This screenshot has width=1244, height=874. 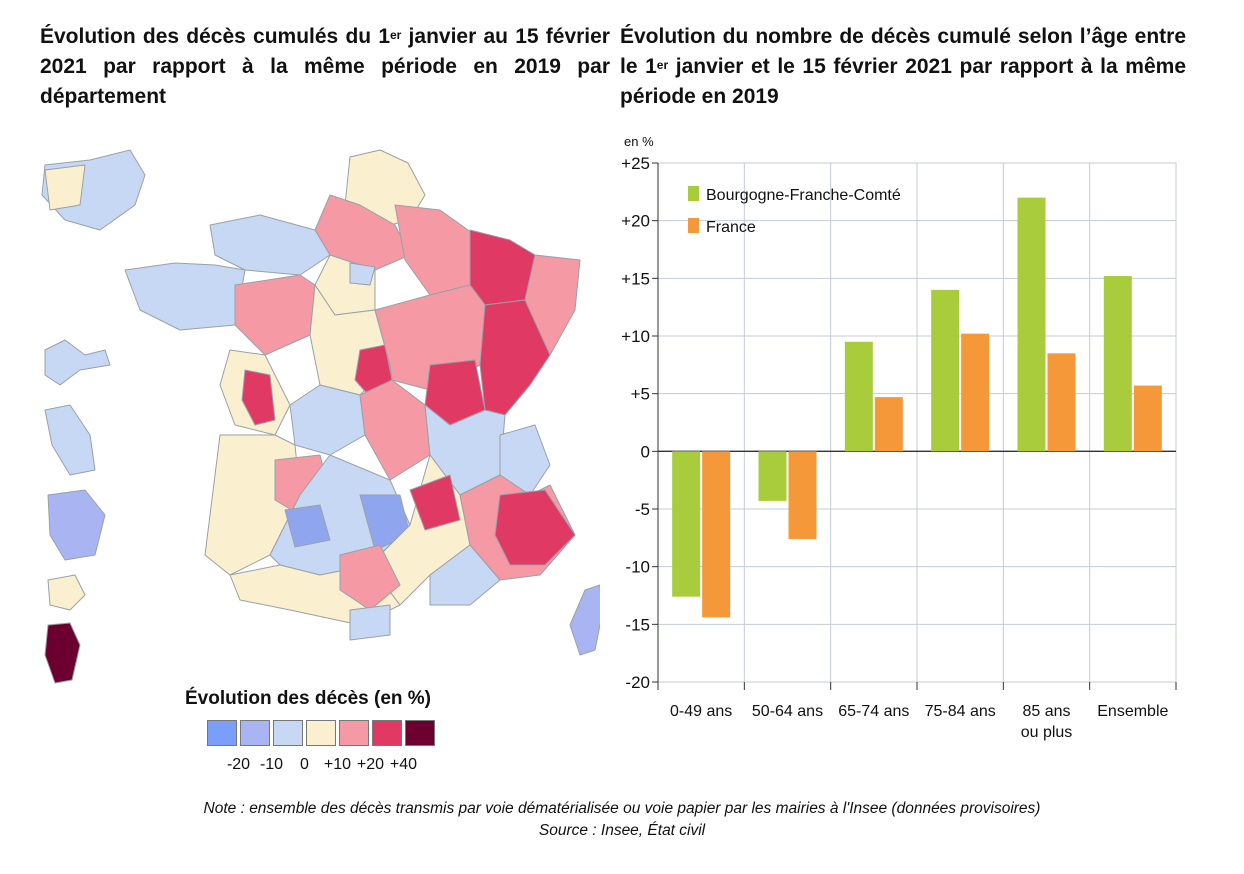 What do you see at coordinates (622, 830) in the screenshot?
I see `source-text: Source : Insee, État civil` at bounding box center [622, 830].